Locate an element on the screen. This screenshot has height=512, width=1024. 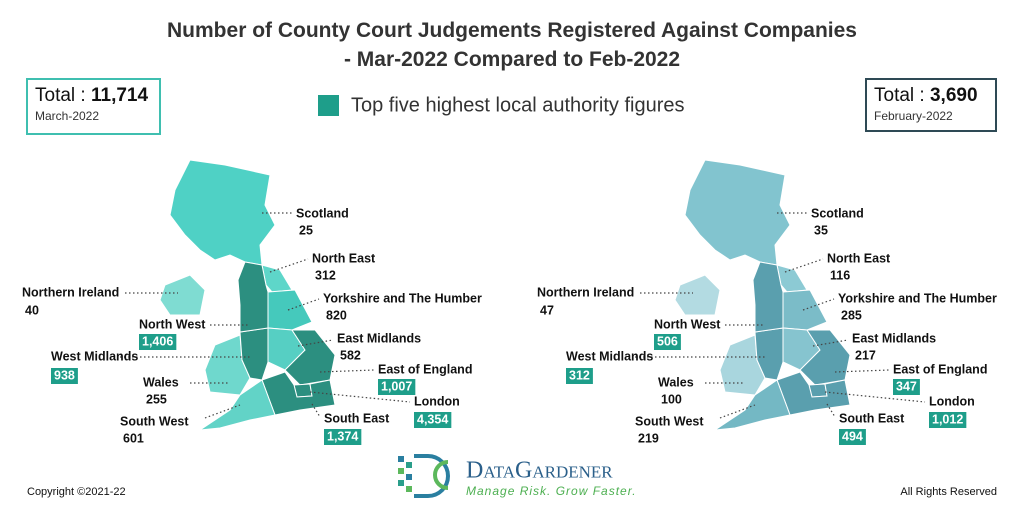
region-value: 582 is located at coordinates (350, 355).